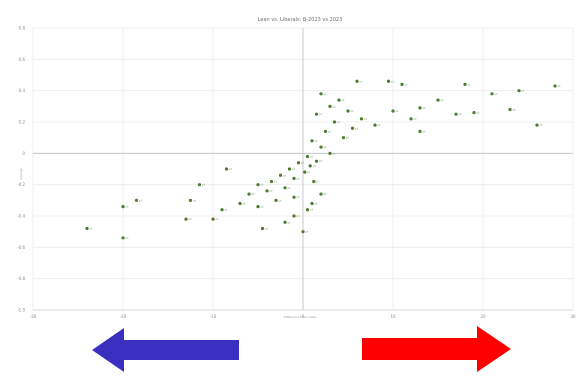 This screenshot has height=376, width=583. I want to click on right-arrow-icon, so click(436, 349).